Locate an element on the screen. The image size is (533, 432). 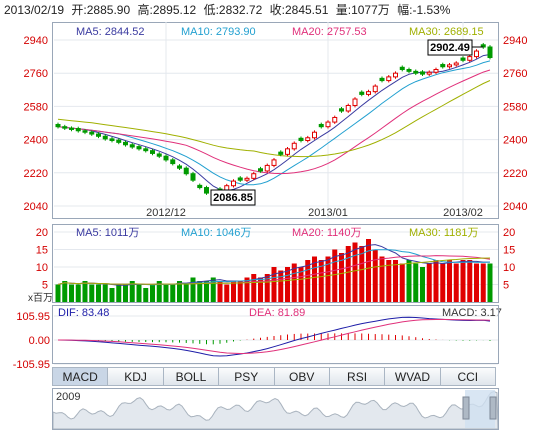
volume-ma10-line is located at coordinates (274, 267).